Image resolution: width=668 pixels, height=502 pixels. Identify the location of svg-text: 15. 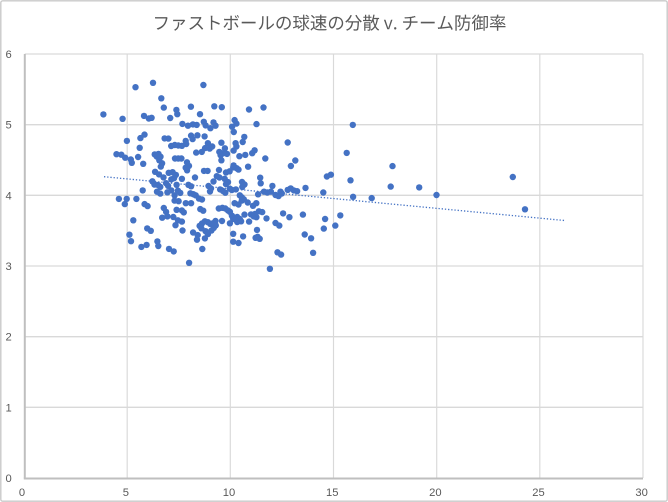
(332, 493).